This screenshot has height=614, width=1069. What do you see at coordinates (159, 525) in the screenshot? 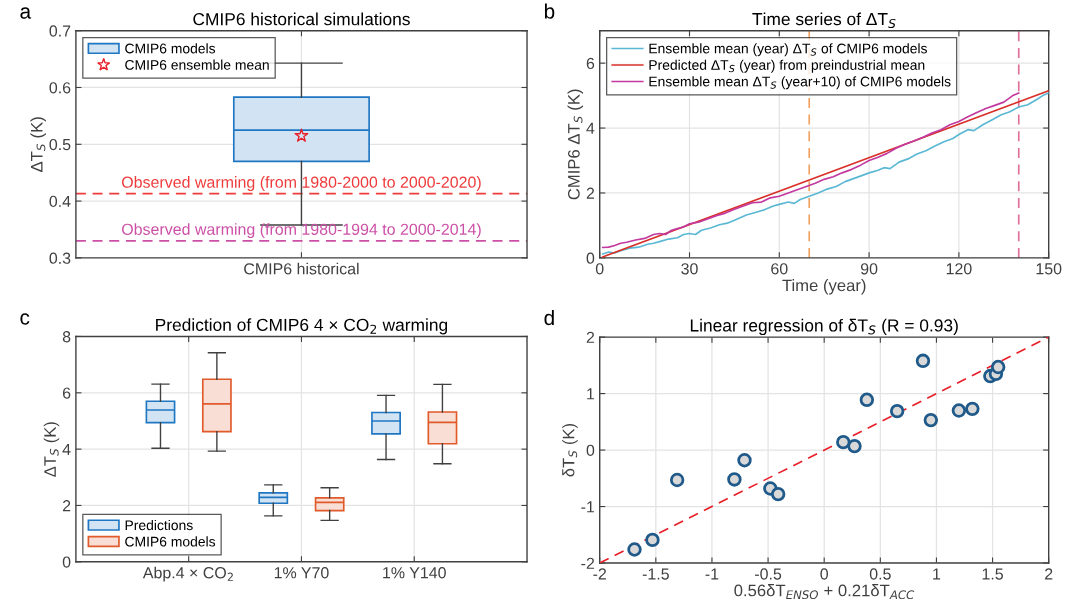
I see `legend-label: Predictions` at bounding box center [159, 525].